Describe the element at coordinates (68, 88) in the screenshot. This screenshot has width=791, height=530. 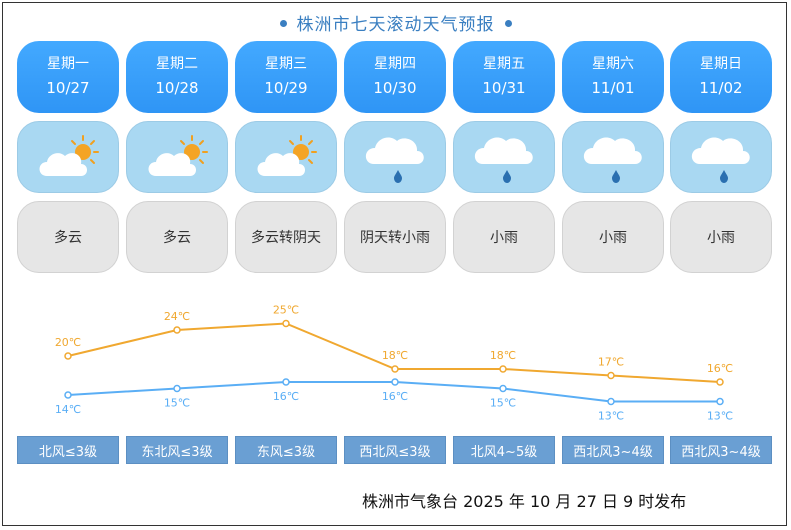
I see `day-date: 10/27` at that location.